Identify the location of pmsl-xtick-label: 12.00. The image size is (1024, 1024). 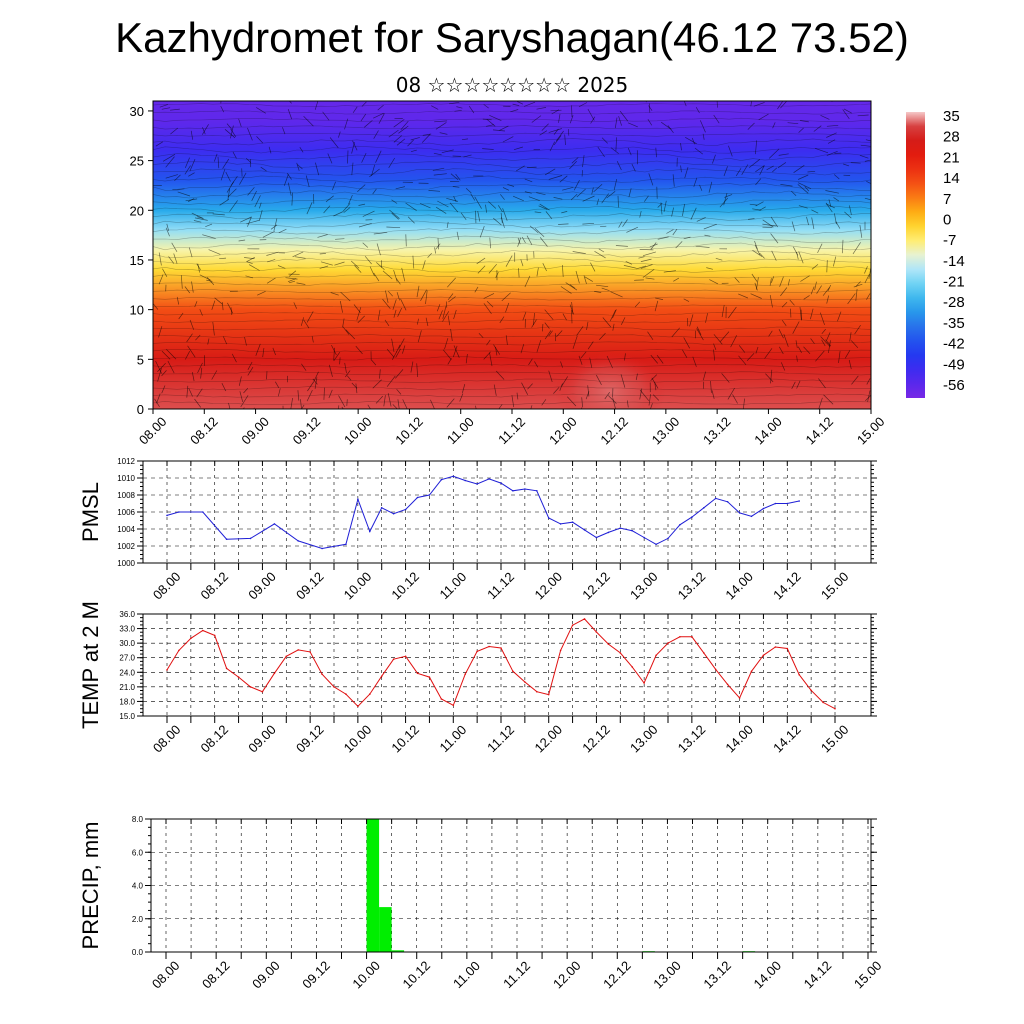
(549, 586).